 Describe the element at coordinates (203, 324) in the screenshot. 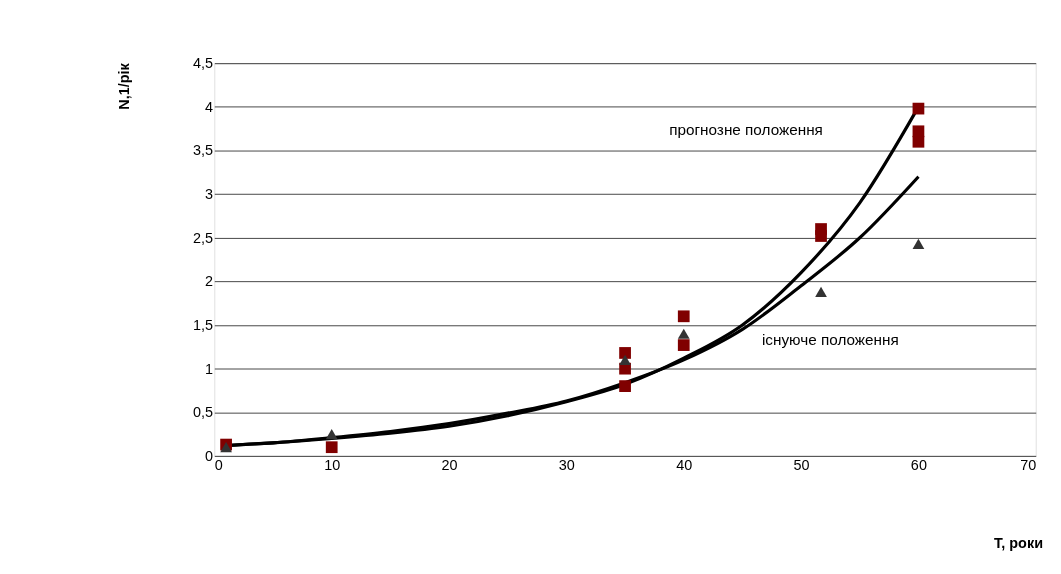

I see `y-tick-label: 1,5` at that location.